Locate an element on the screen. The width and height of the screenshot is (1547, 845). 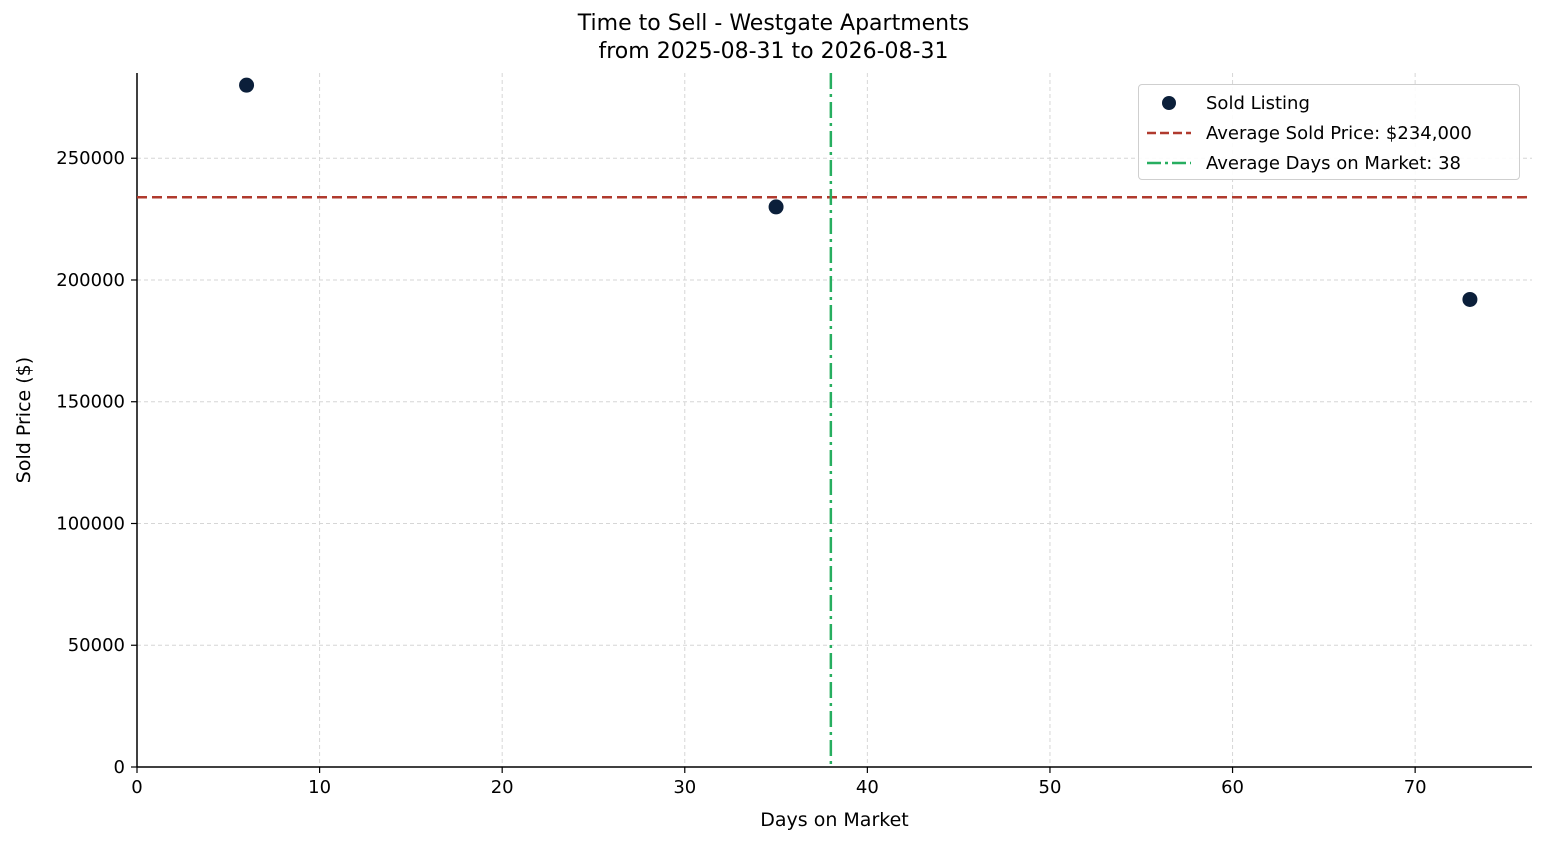
x-tick-label: 0 is located at coordinates (136, 787).